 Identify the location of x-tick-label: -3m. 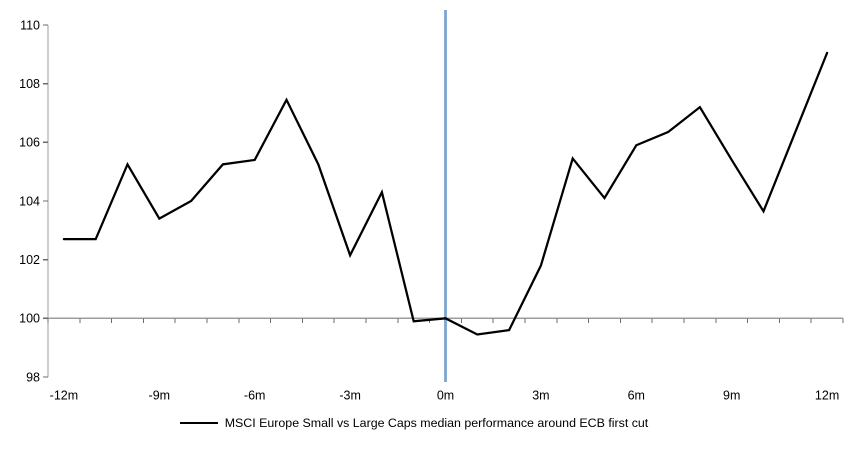
(350, 396).